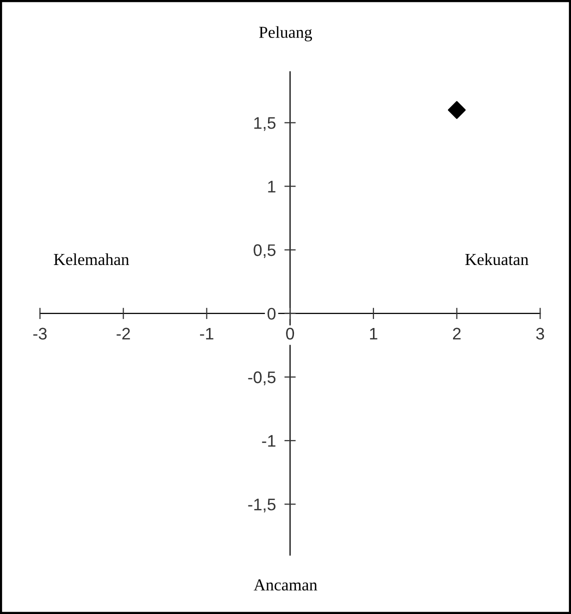 The image size is (571, 614). Describe the element at coordinates (374, 334) in the screenshot. I see `x-tick-label: 1` at that location.